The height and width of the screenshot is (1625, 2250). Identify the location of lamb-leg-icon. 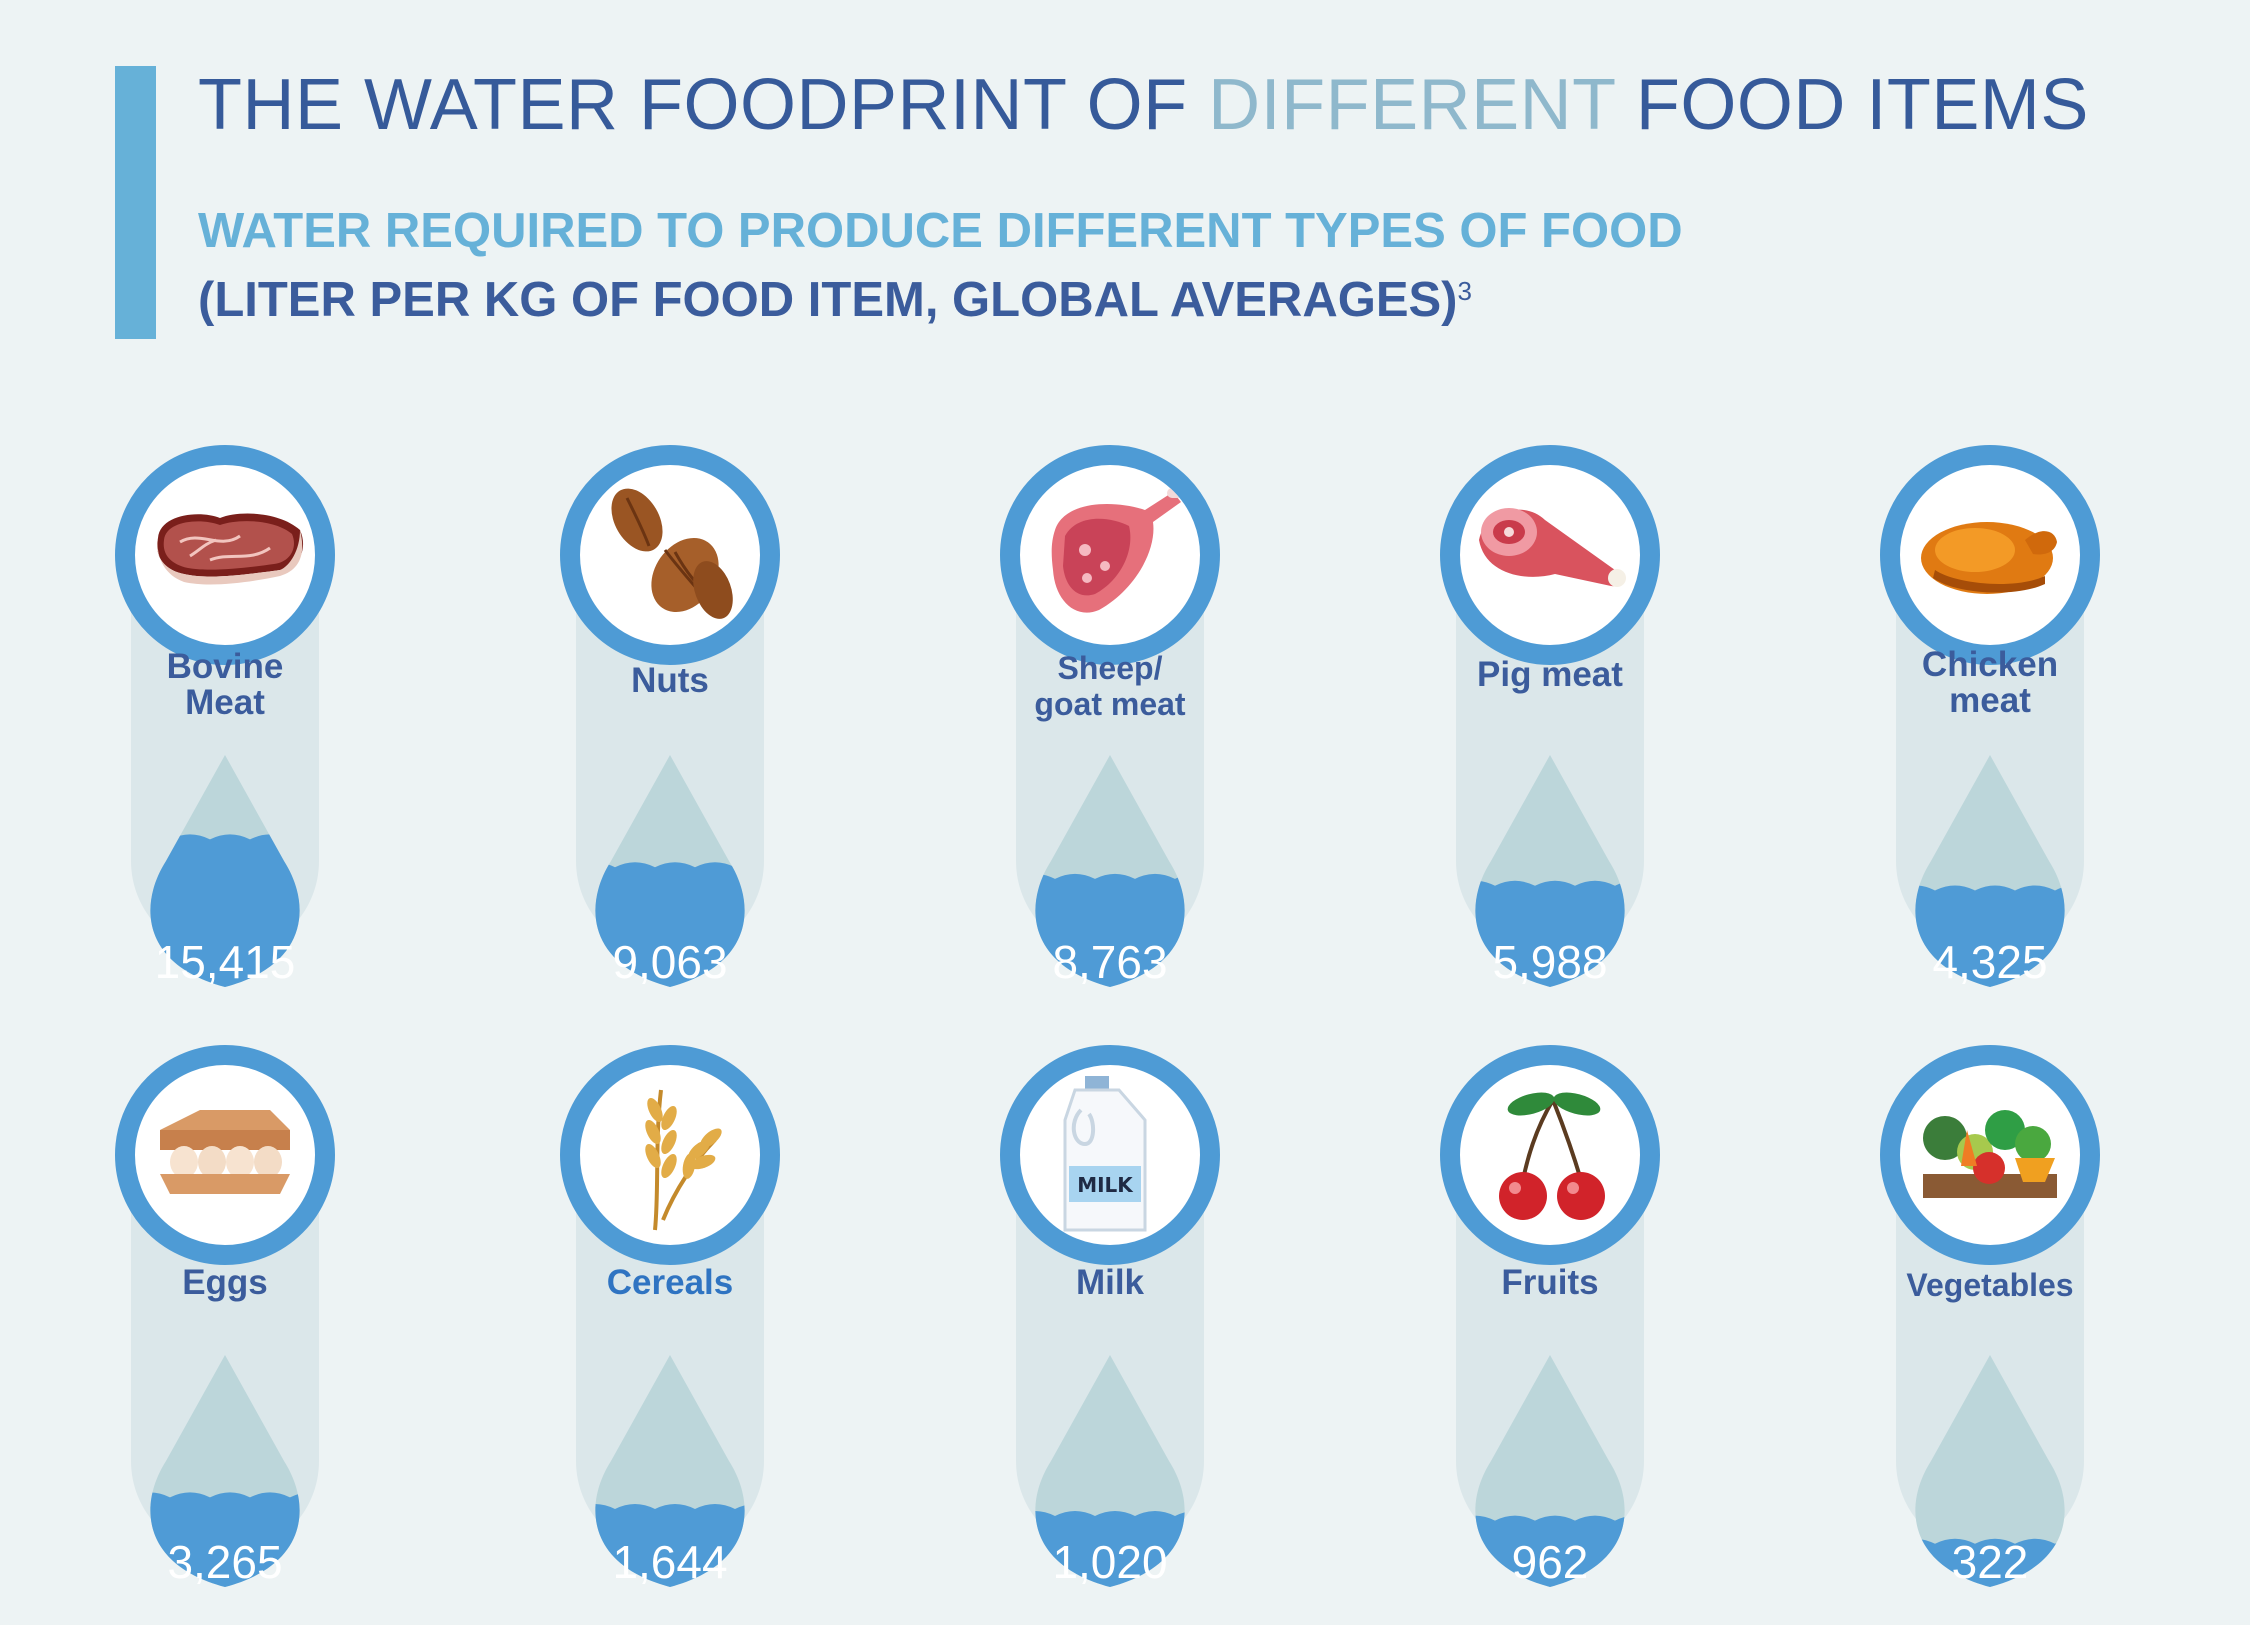
(1110, 555).